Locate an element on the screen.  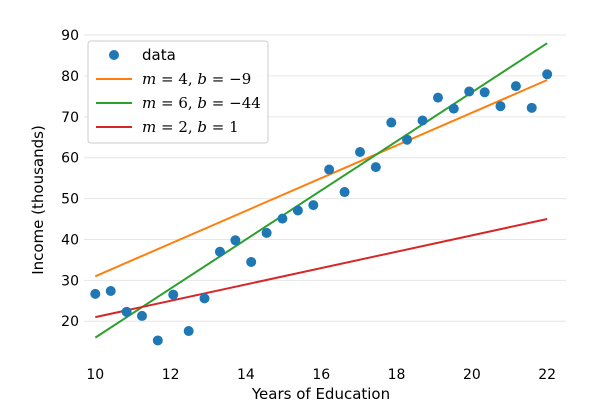
x-tick-label: 10 is located at coordinates (95, 375).